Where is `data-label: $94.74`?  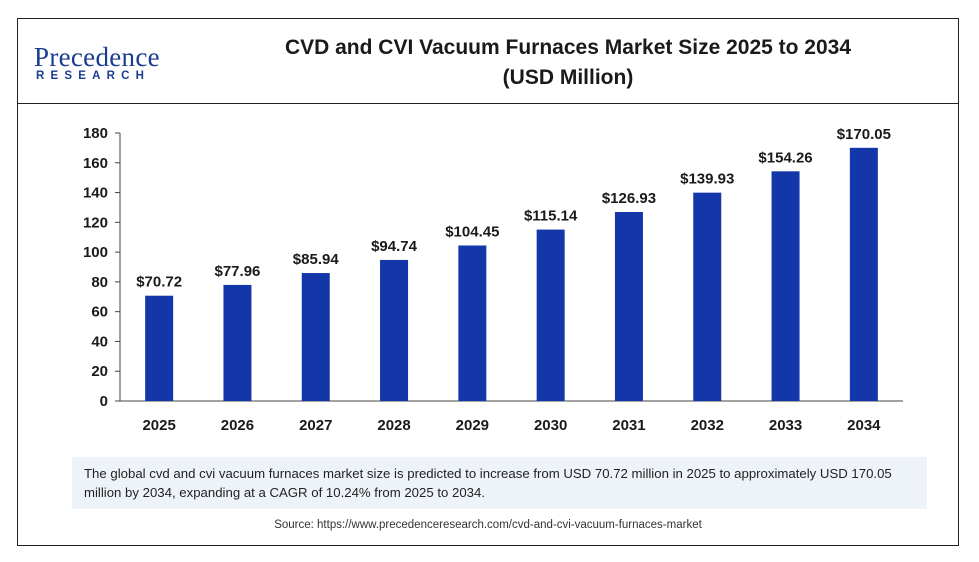 data-label: $94.74 is located at coordinates (394, 246).